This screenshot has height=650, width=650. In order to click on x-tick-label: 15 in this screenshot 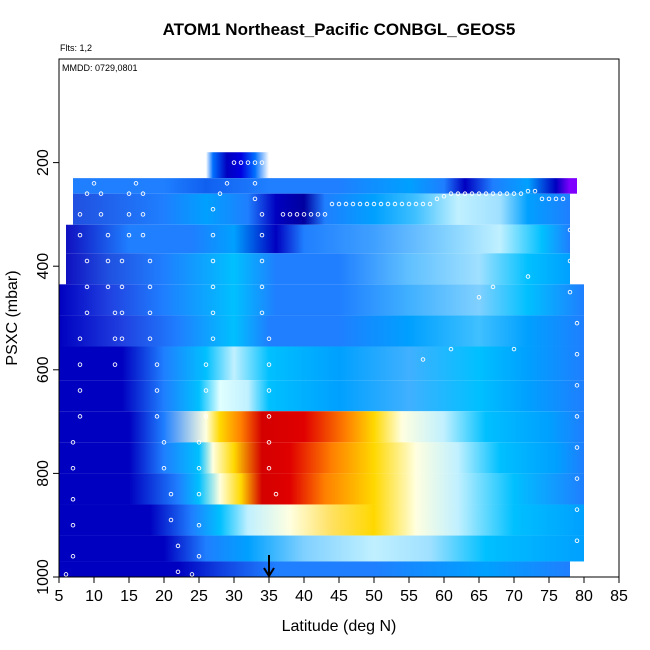, I will do `click(129, 596)`.